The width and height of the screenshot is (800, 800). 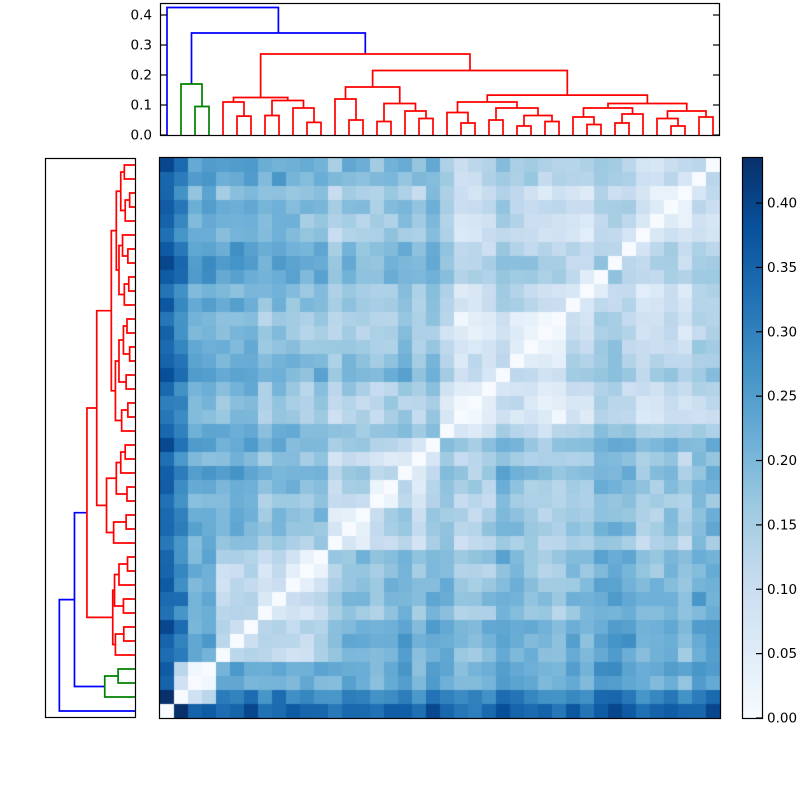 I want to click on colorbar-tick-label: 0.00, so click(x=782, y=719).